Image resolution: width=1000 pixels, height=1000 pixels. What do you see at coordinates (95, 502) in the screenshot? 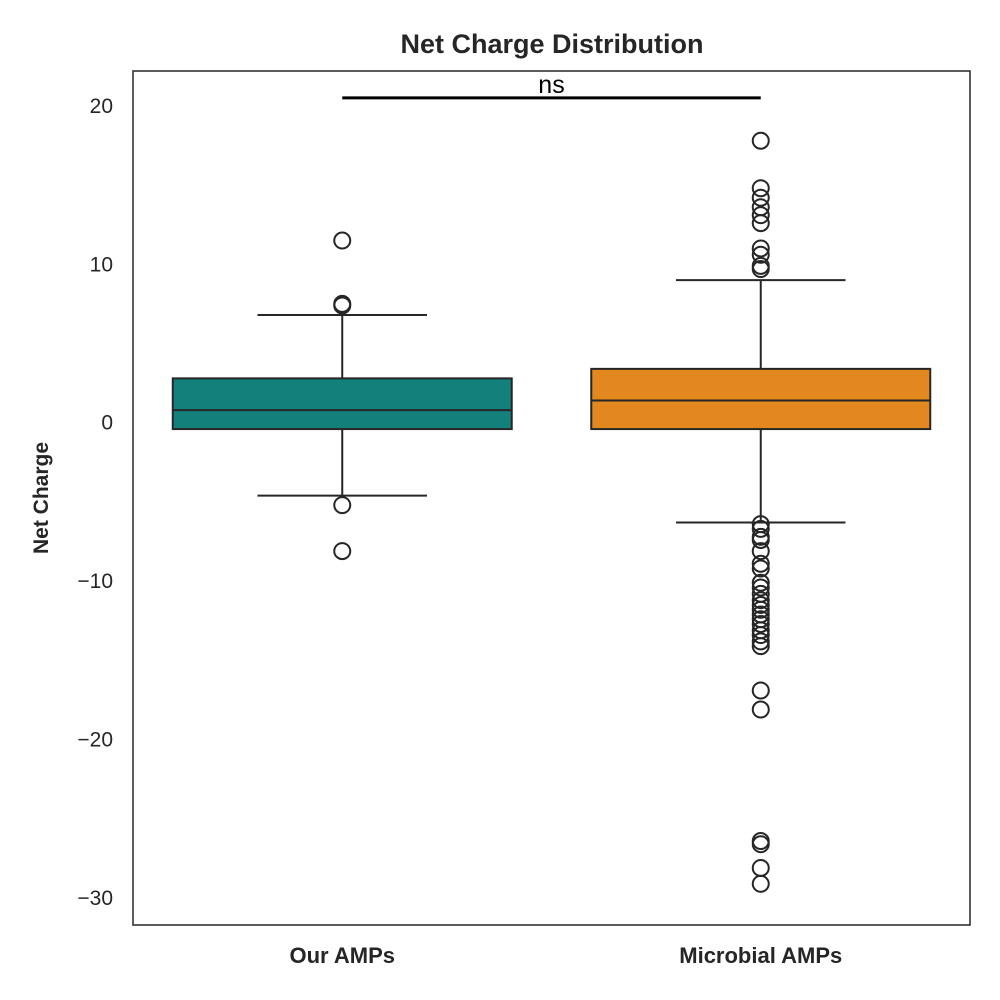
I see `y-axis: 20 10 0 −10 −20 −30` at bounding box center [95, 502].